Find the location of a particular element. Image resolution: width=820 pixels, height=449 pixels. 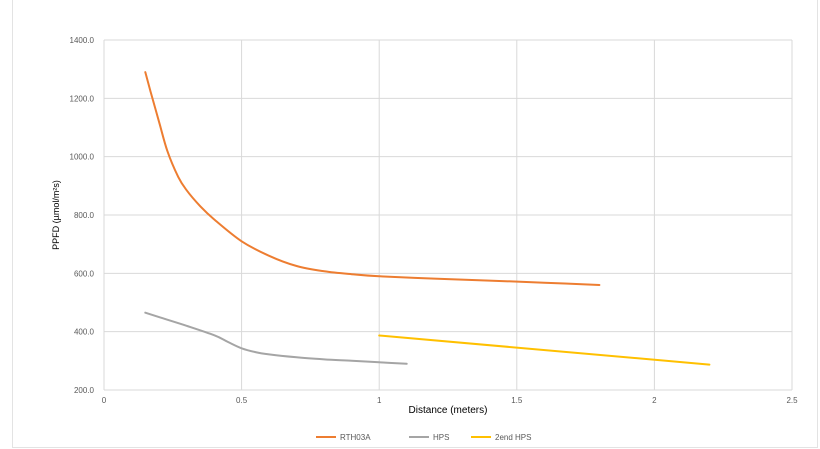

y-tick-label: 200.0 is located at coordinates (84, 390).